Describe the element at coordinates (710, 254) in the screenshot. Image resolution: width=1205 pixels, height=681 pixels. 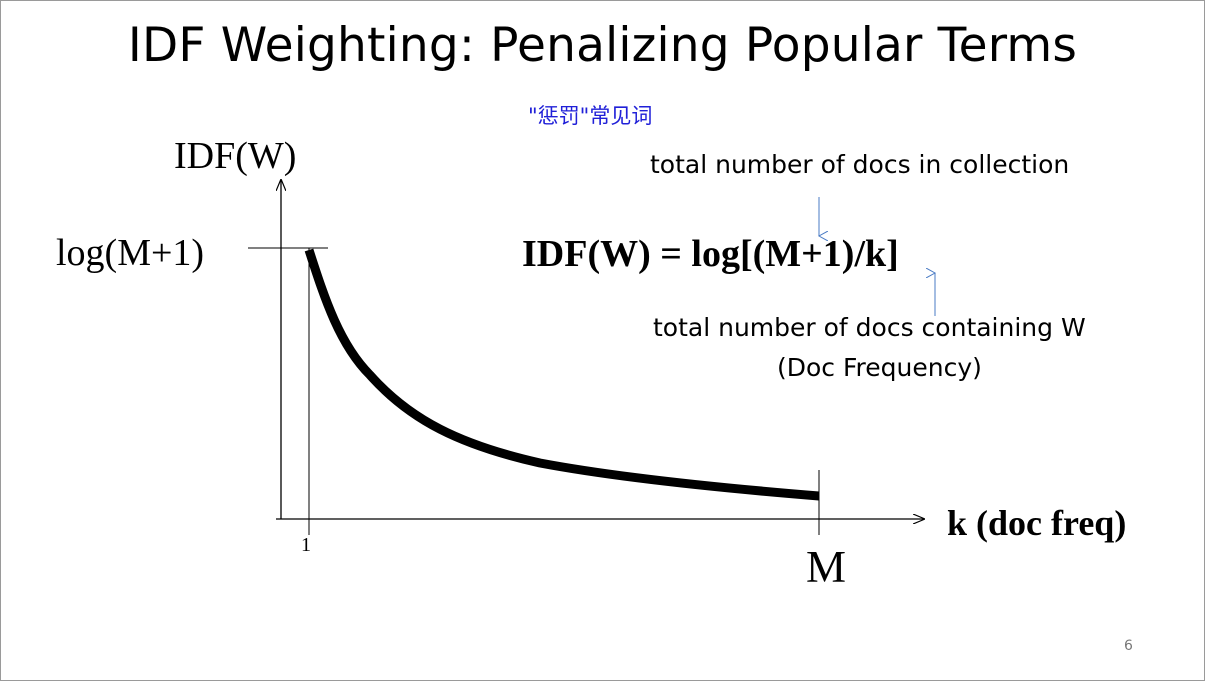
I see `idf-formula: IDF(W) = log[(M+1)/k]` at that location.